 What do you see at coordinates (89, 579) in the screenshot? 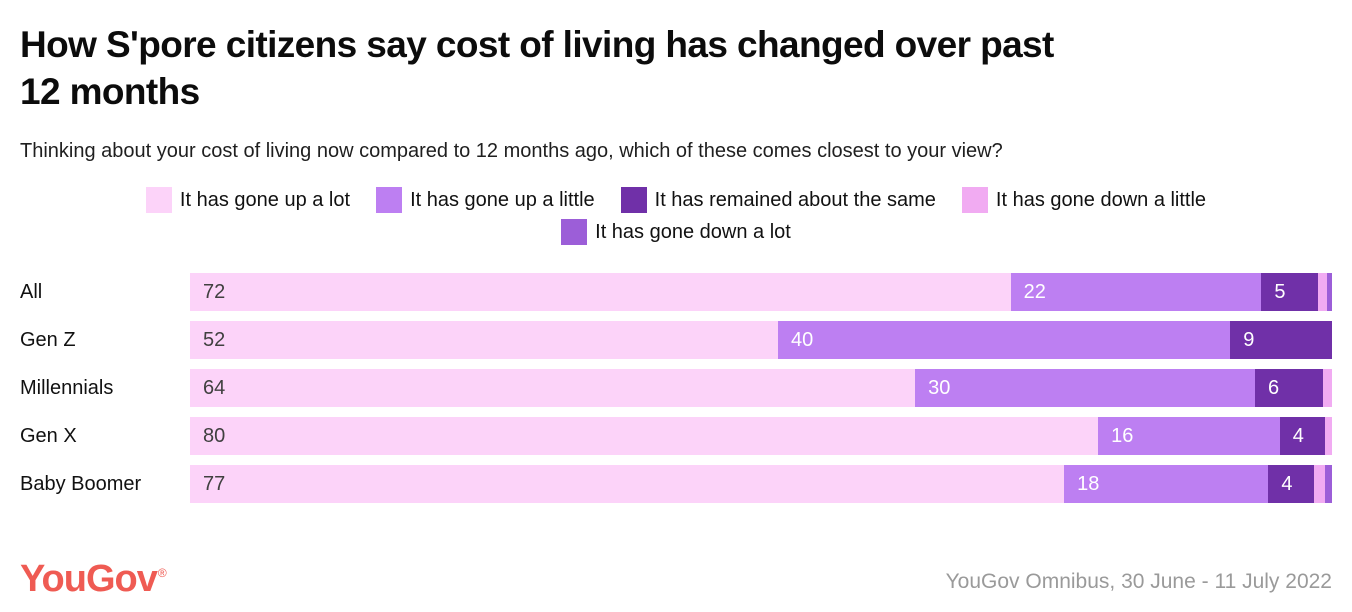
I see `yougov-logo-text: YouGov` at bounding box center [89, 579].